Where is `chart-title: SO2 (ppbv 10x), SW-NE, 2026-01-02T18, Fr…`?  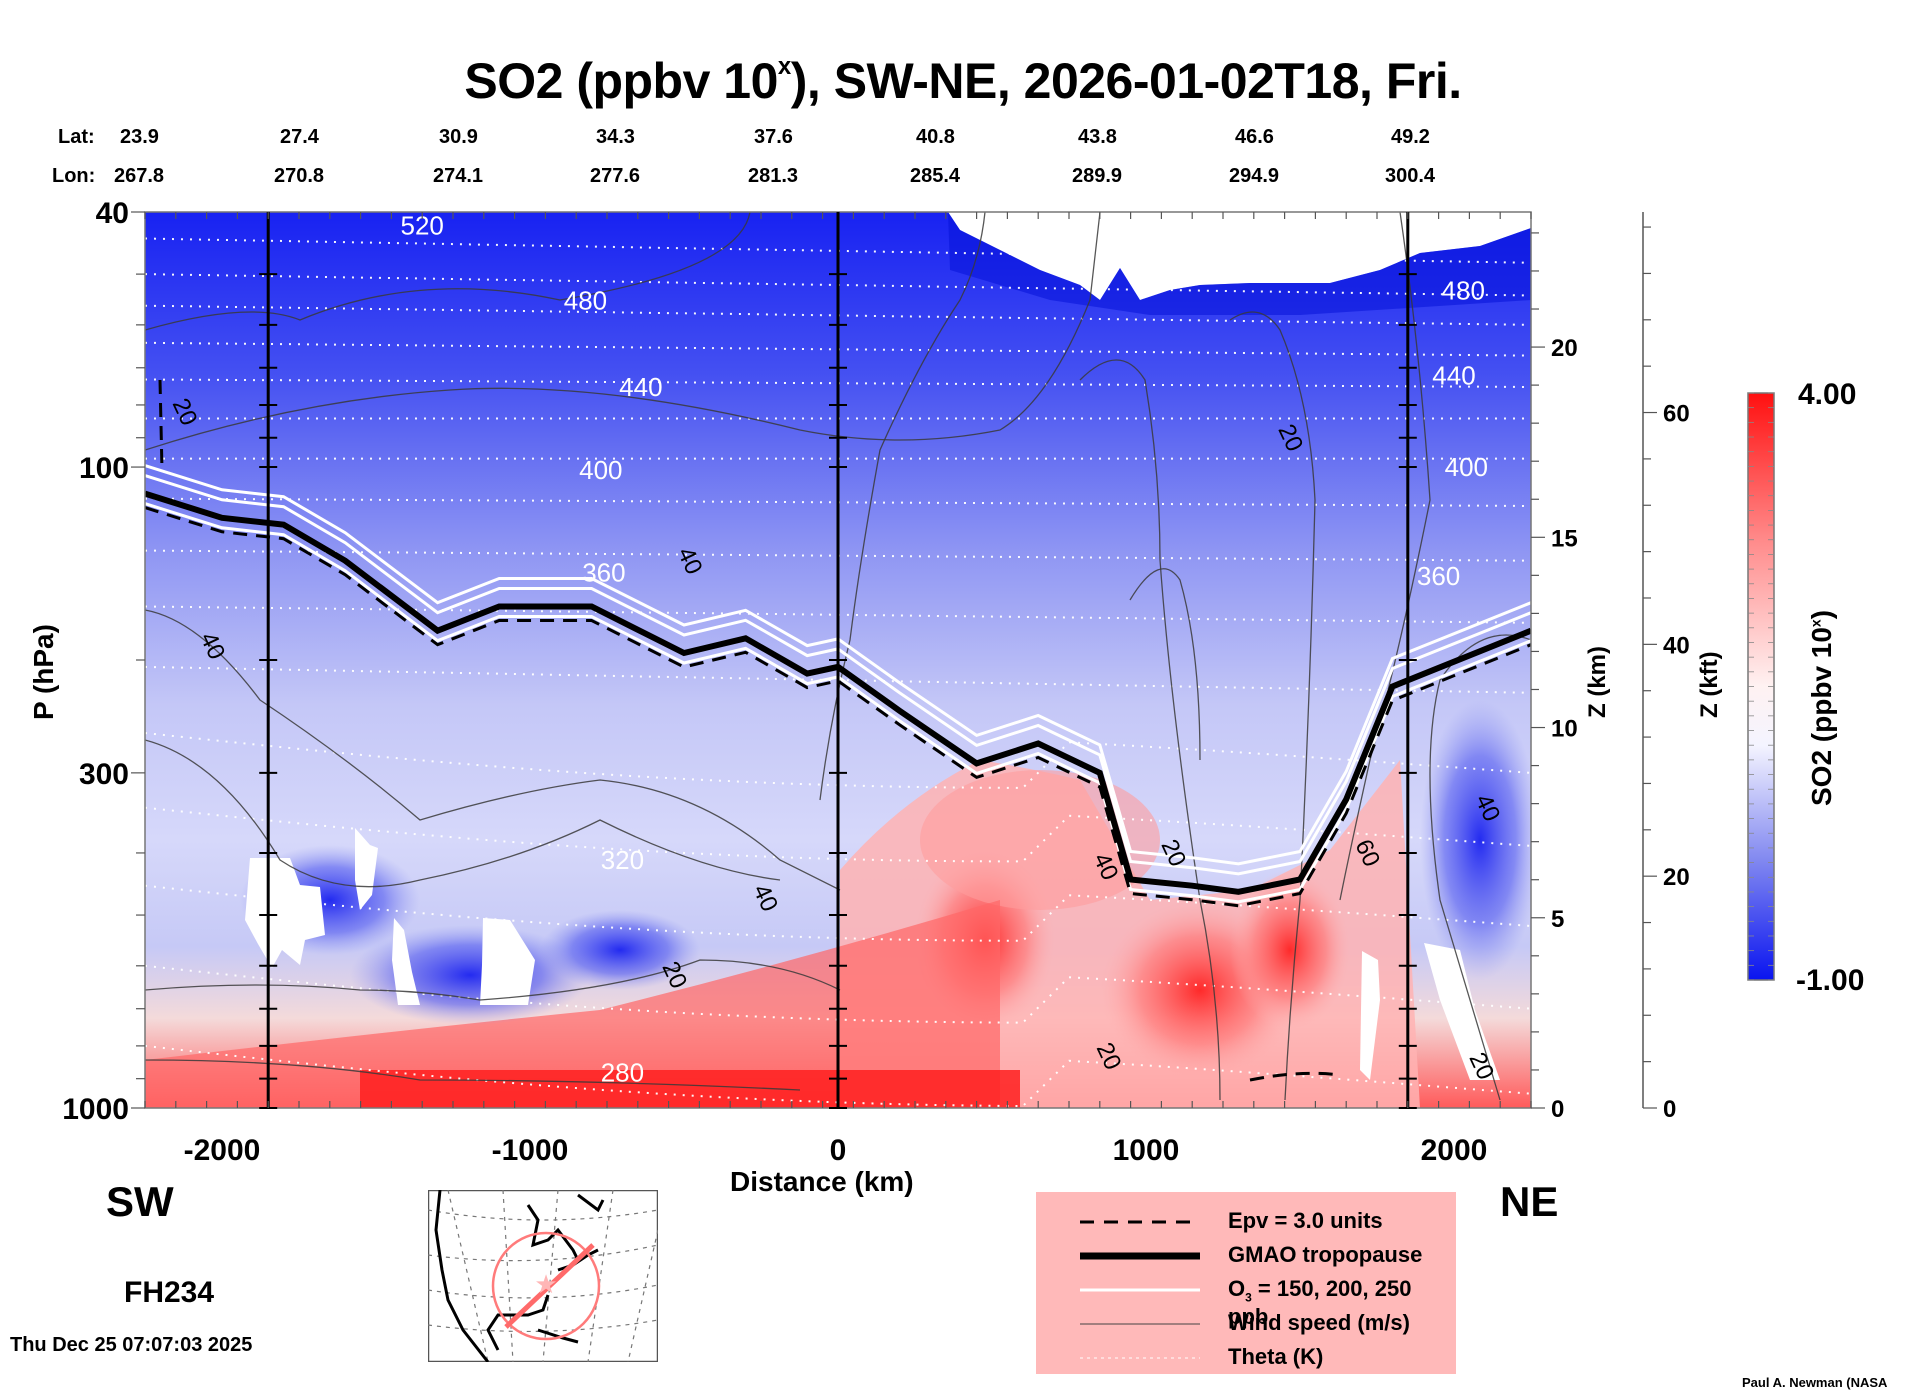 chart-title: SO2 (ppbv 10x), SW-NE, 2026-01-02T18, Fr… is located at coordinates (963, 81).